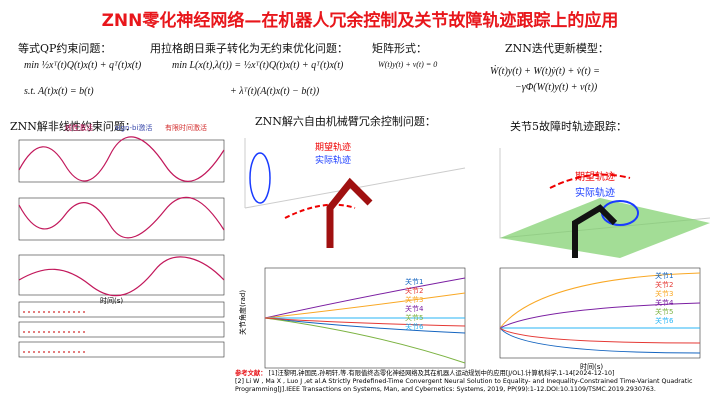  I want to click on formula: + λᵀ(t)(A(t)x(t) − b(t)), so click(275, 91).